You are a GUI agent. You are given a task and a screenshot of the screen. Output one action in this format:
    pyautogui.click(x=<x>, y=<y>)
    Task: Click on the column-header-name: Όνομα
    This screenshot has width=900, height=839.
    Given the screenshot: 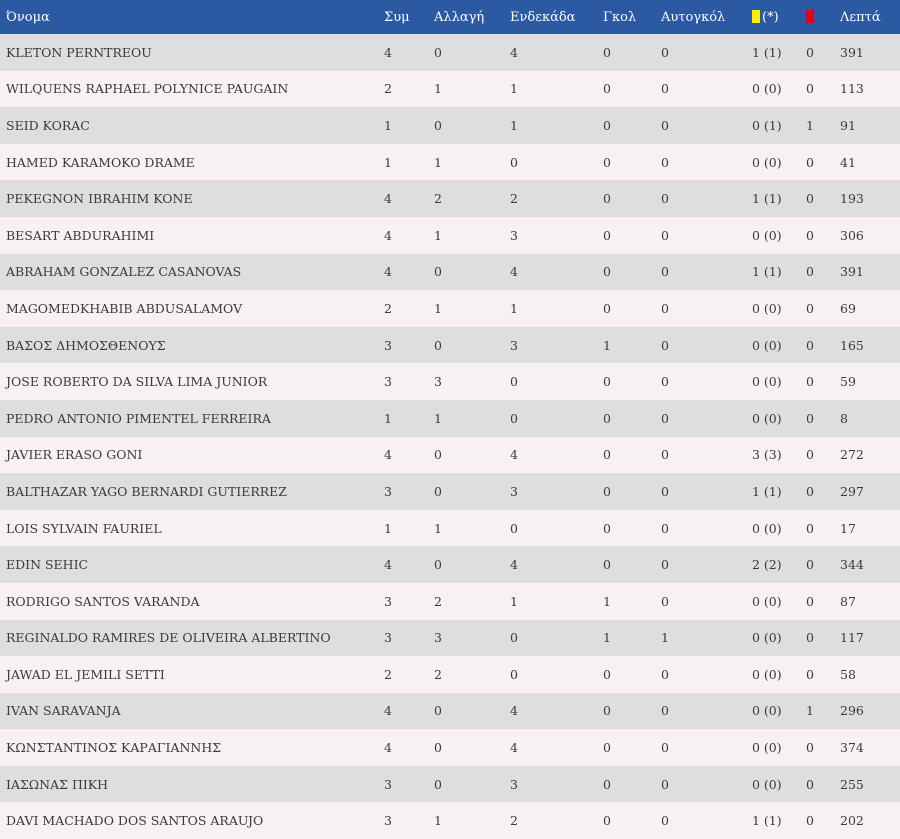 What is the action you would take?
    pyautogui.click(x=28, y=17)
    